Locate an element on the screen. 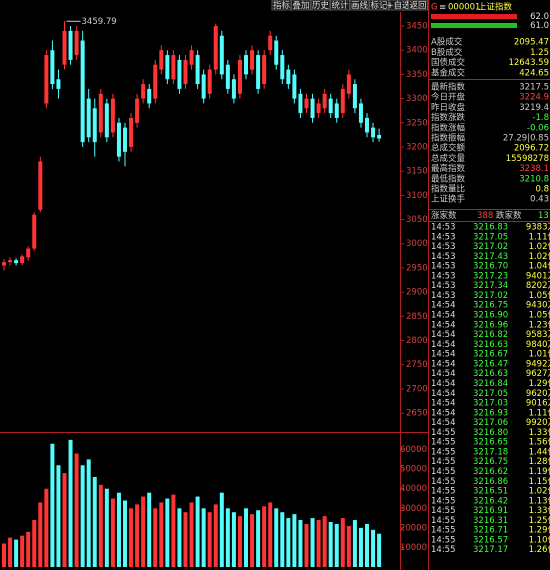  toolbar-label: 叠加 is located at coordinates (300, 5).